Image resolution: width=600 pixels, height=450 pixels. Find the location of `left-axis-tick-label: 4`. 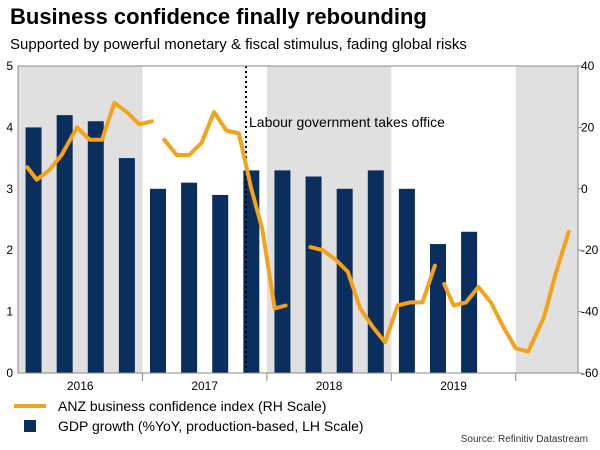

left-axis-tick-label: 4 is located at coordinates (9, 127).